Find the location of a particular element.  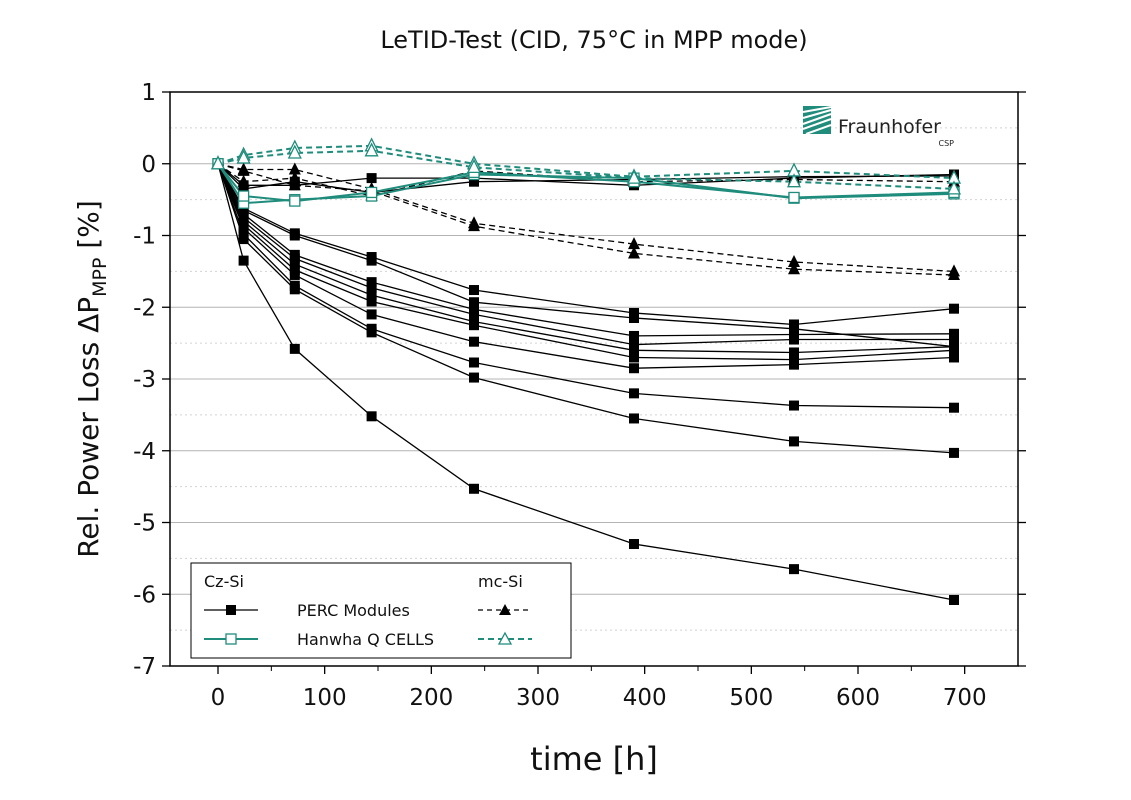

legend-symbol-hanwha-mc is located at coordinates (505, 638).